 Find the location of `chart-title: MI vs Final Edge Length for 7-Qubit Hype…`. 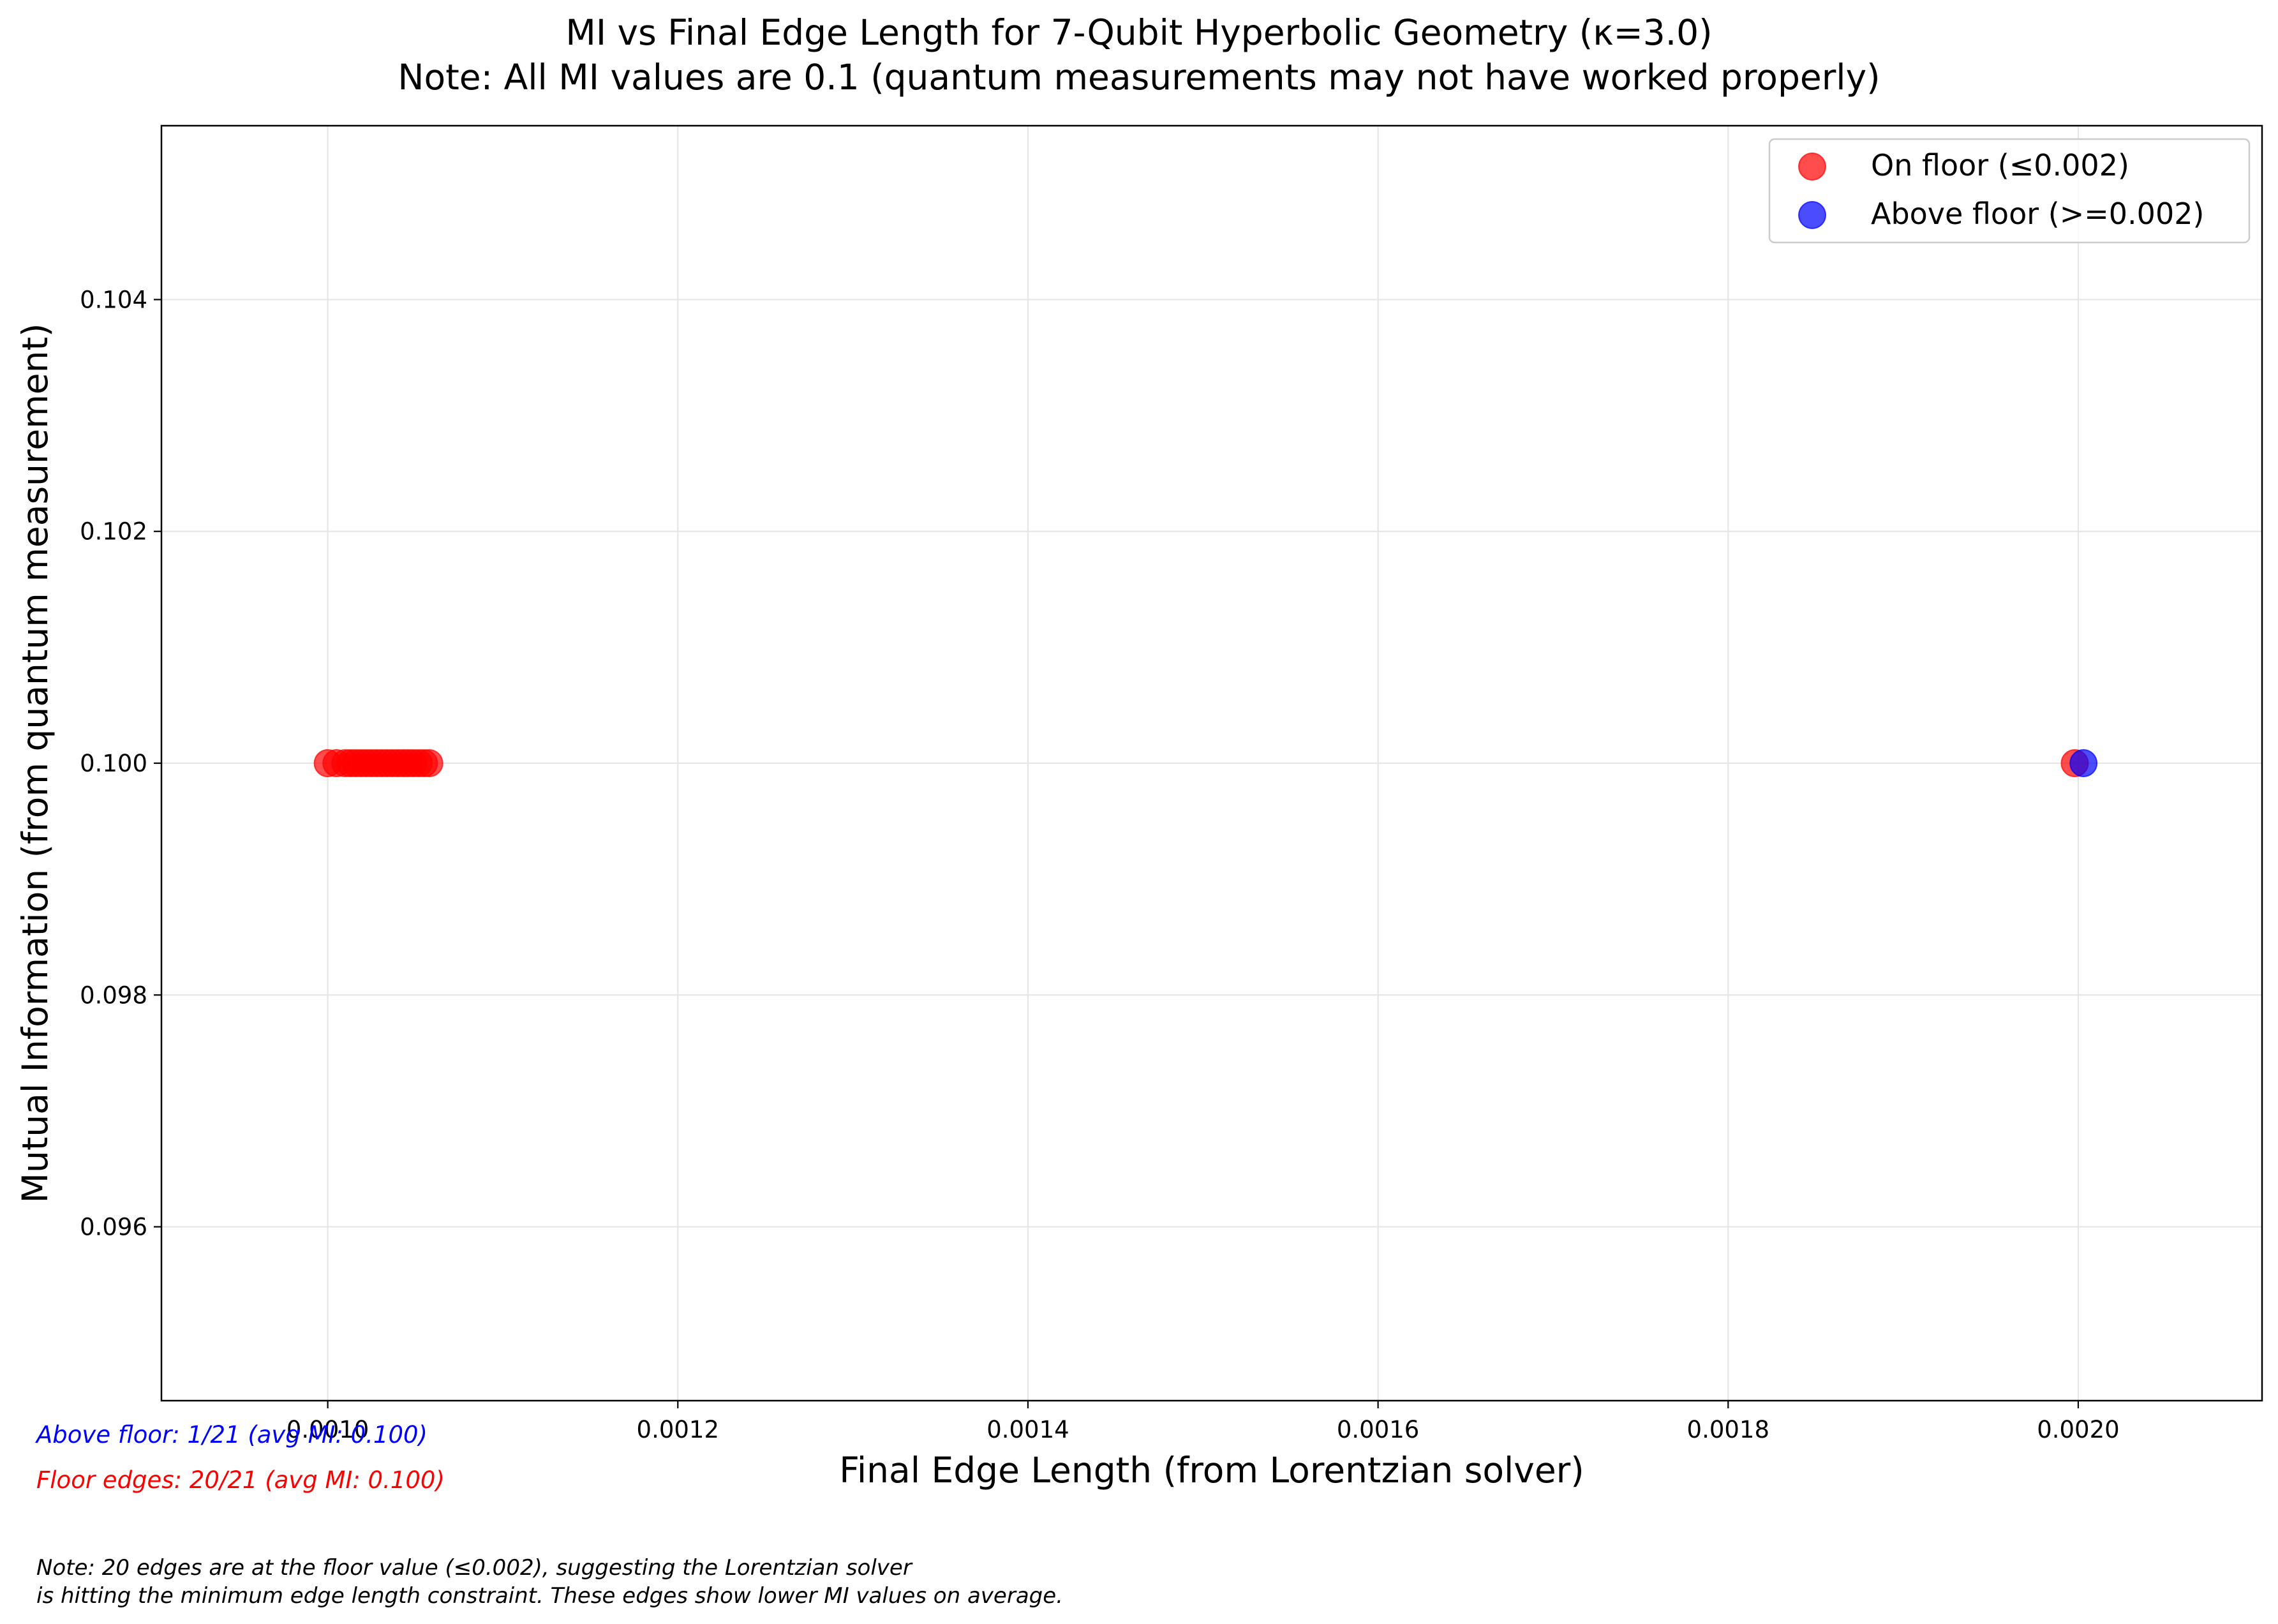

chart-title: MI vs Final Edge Length for 7-Qubit Hype… is located at coordinates (1138, 32).